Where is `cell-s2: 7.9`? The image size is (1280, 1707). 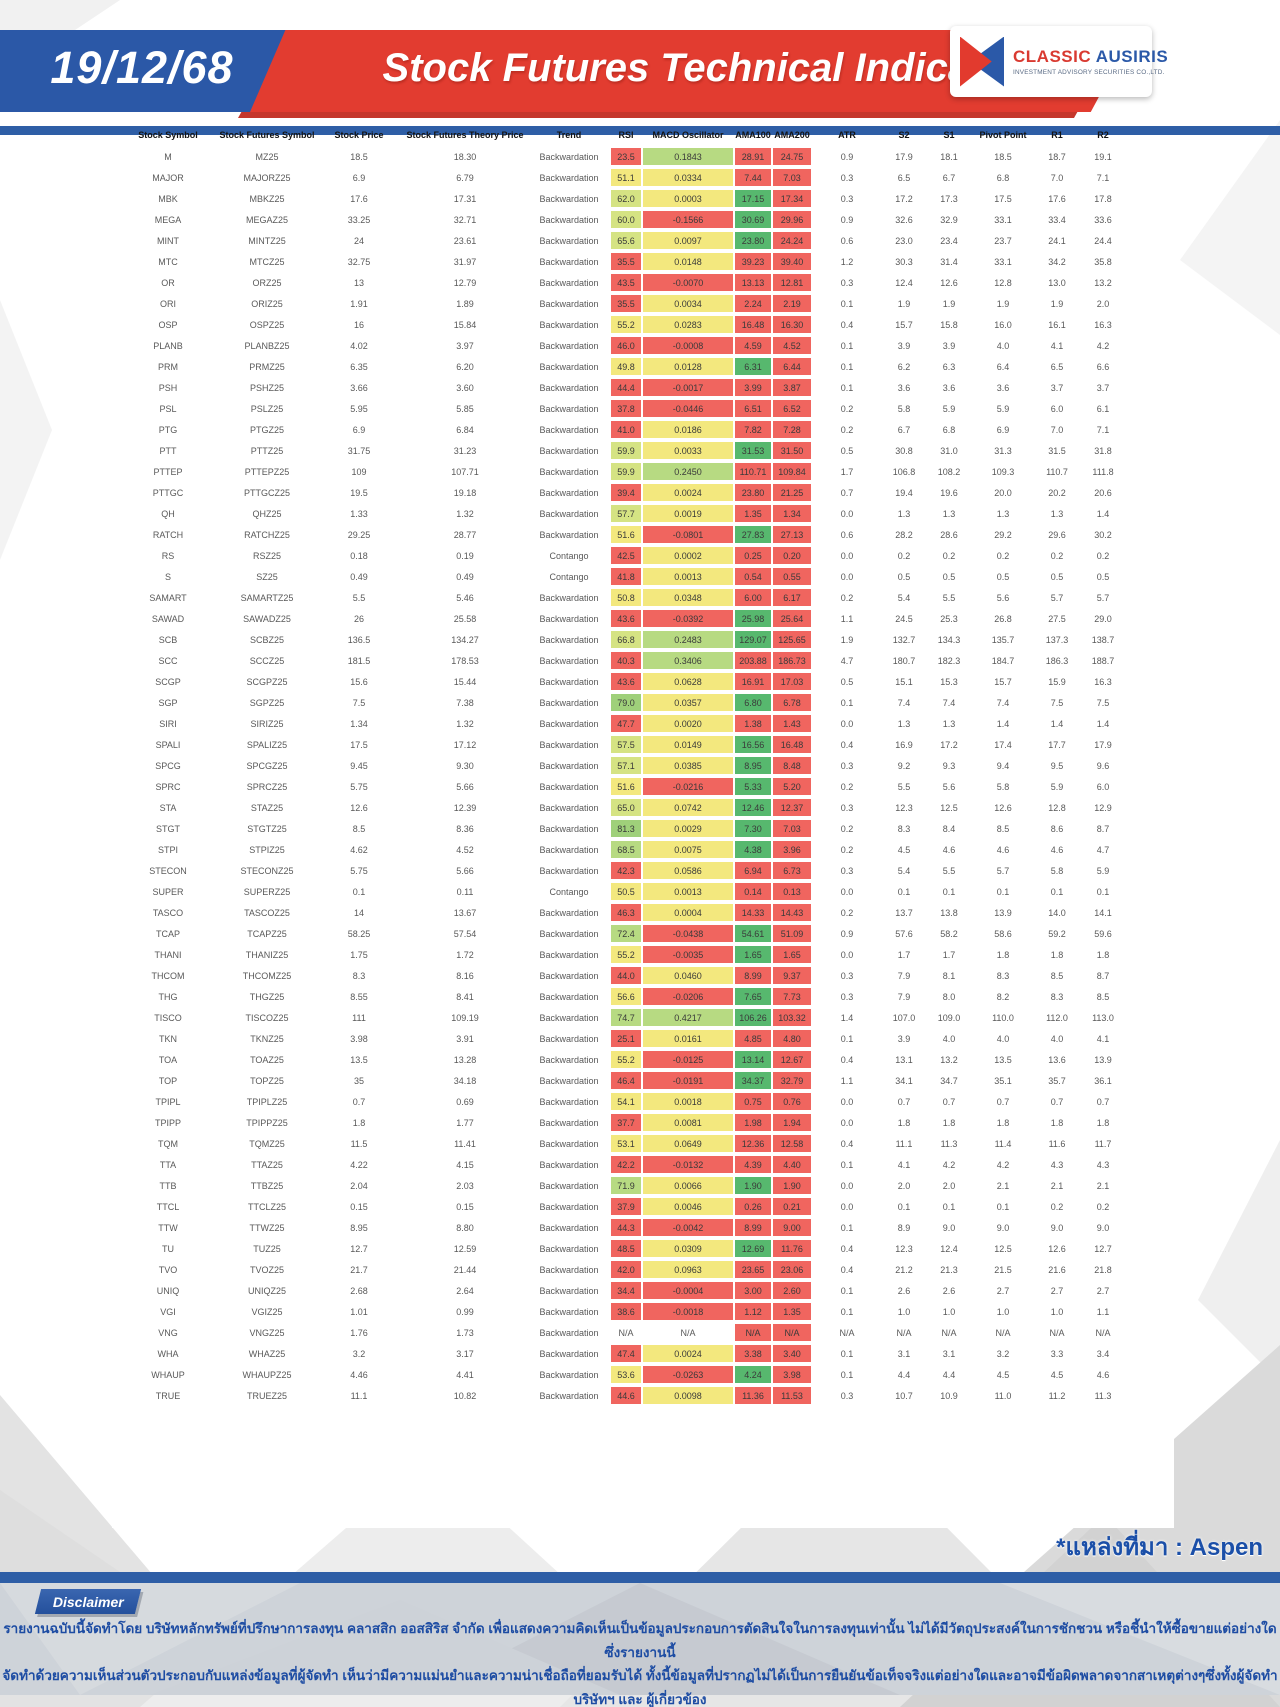 cell-s2: 7.9 is located at coordinates (904, 975).